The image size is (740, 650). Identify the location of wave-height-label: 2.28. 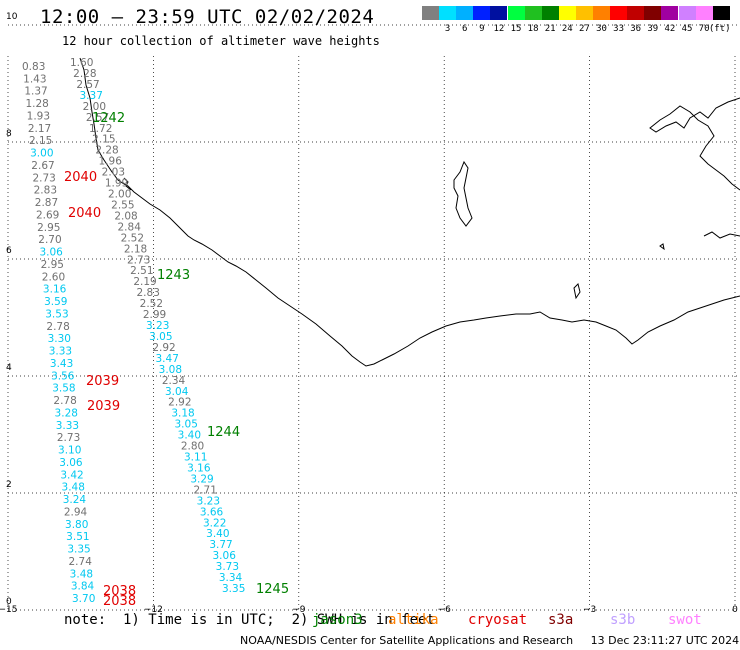
(84, 74).